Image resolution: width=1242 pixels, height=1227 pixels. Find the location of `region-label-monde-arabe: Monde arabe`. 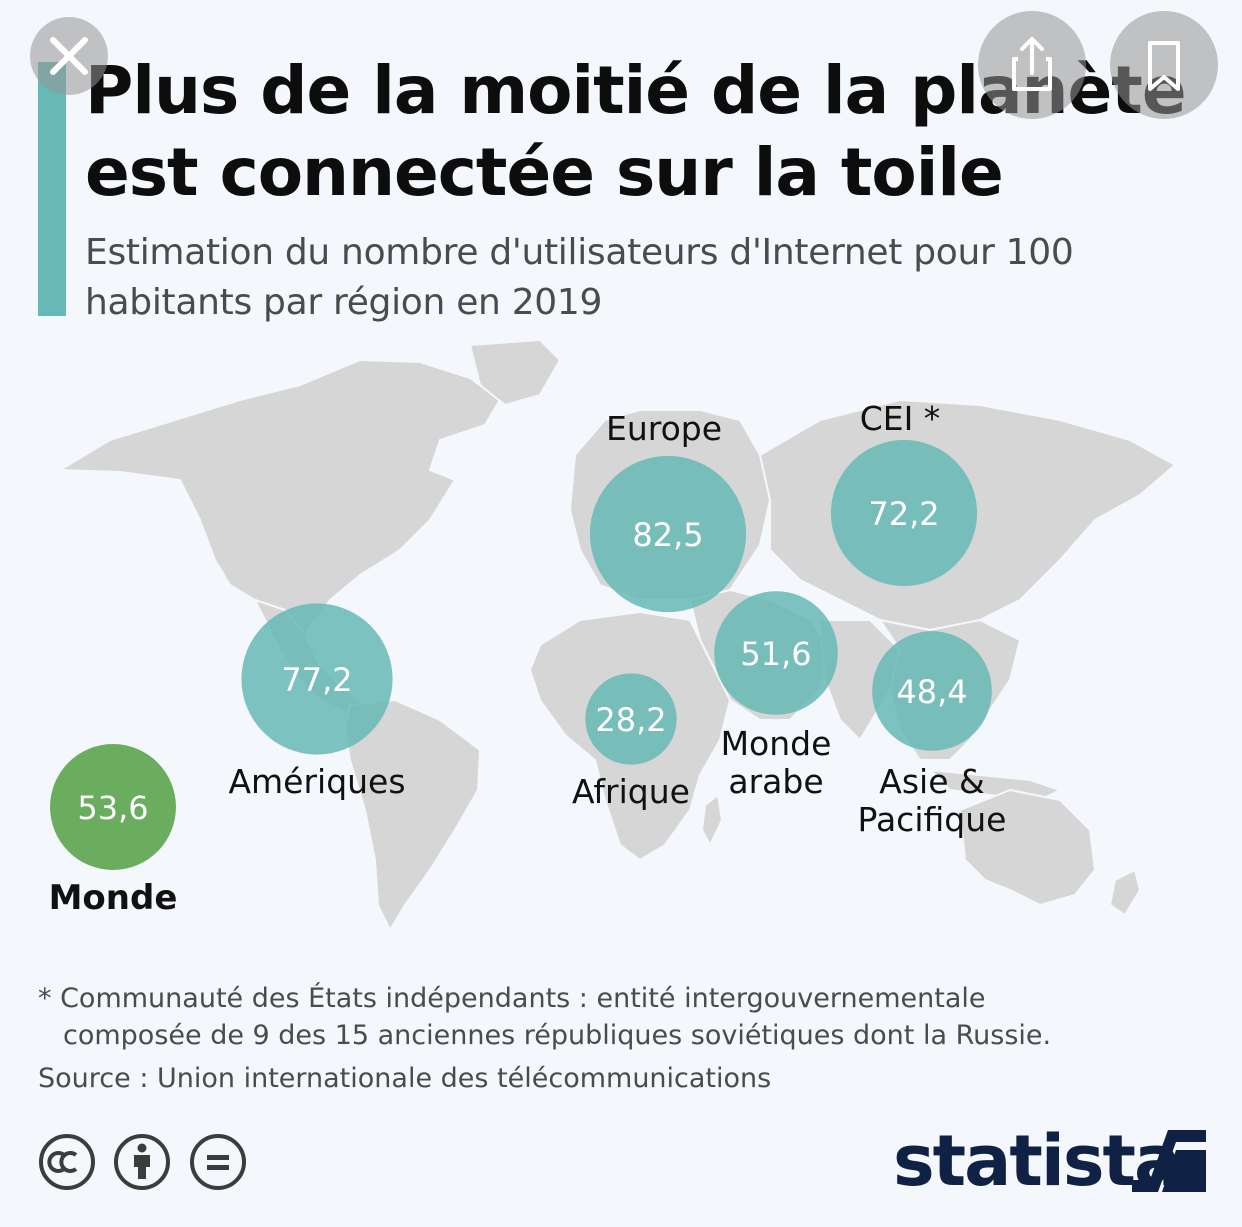

region-label-monde-arabe: Monde arabe is located at coordinates (776, 762).